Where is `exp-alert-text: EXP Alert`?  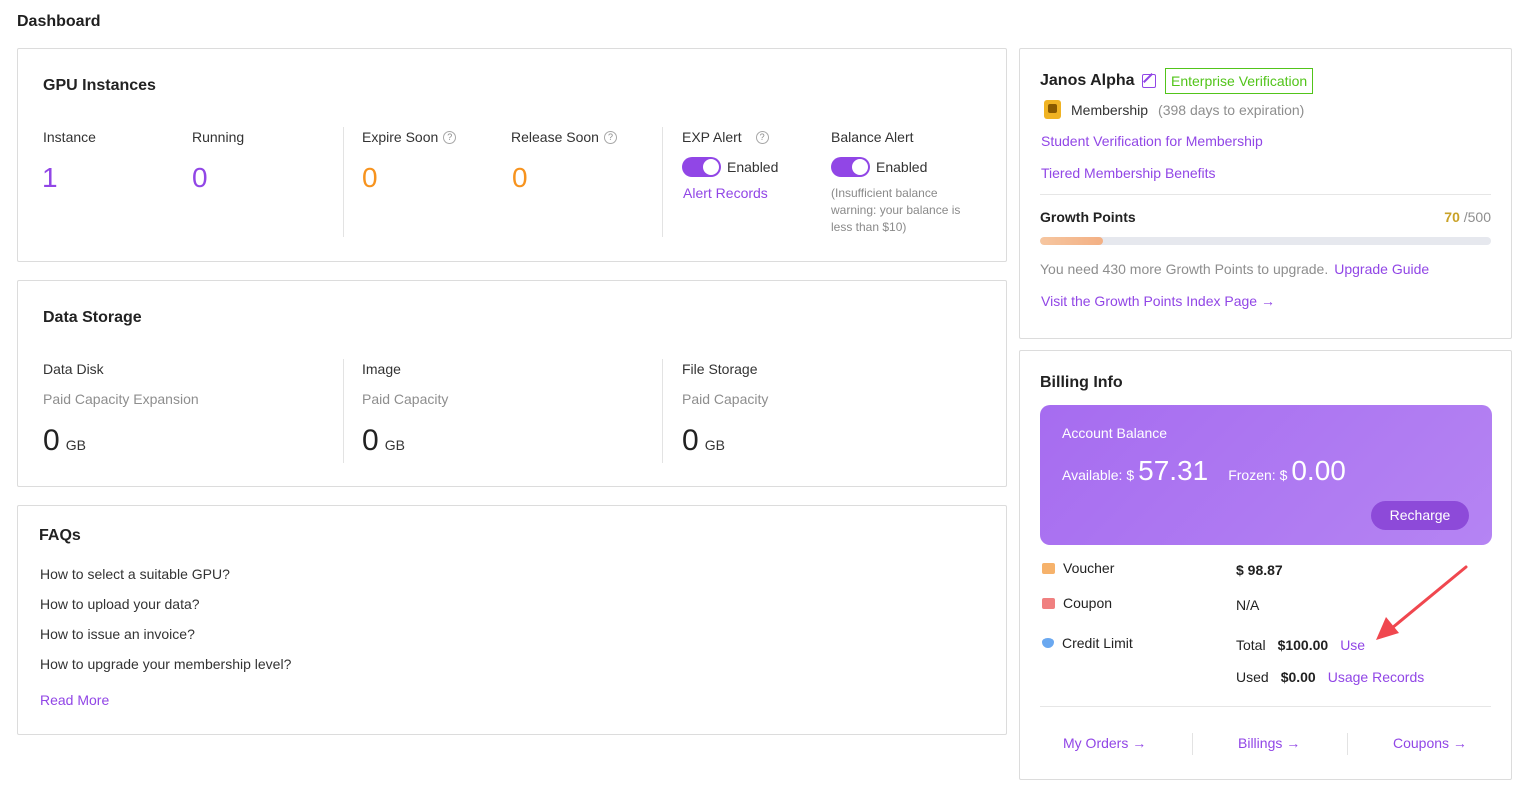 exp-alert-text: EXP Alert is located at coordinates (712, 137).